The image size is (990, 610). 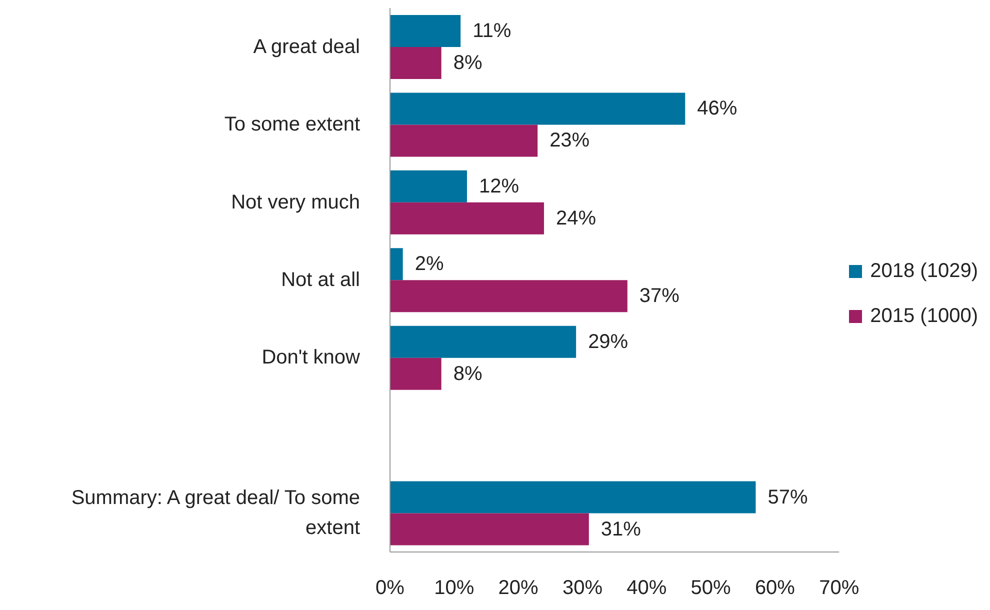 What do you see at coordinates (570, 141) in the screenshot?
I see `data-label: 23%` at bounding box center [570, 141].